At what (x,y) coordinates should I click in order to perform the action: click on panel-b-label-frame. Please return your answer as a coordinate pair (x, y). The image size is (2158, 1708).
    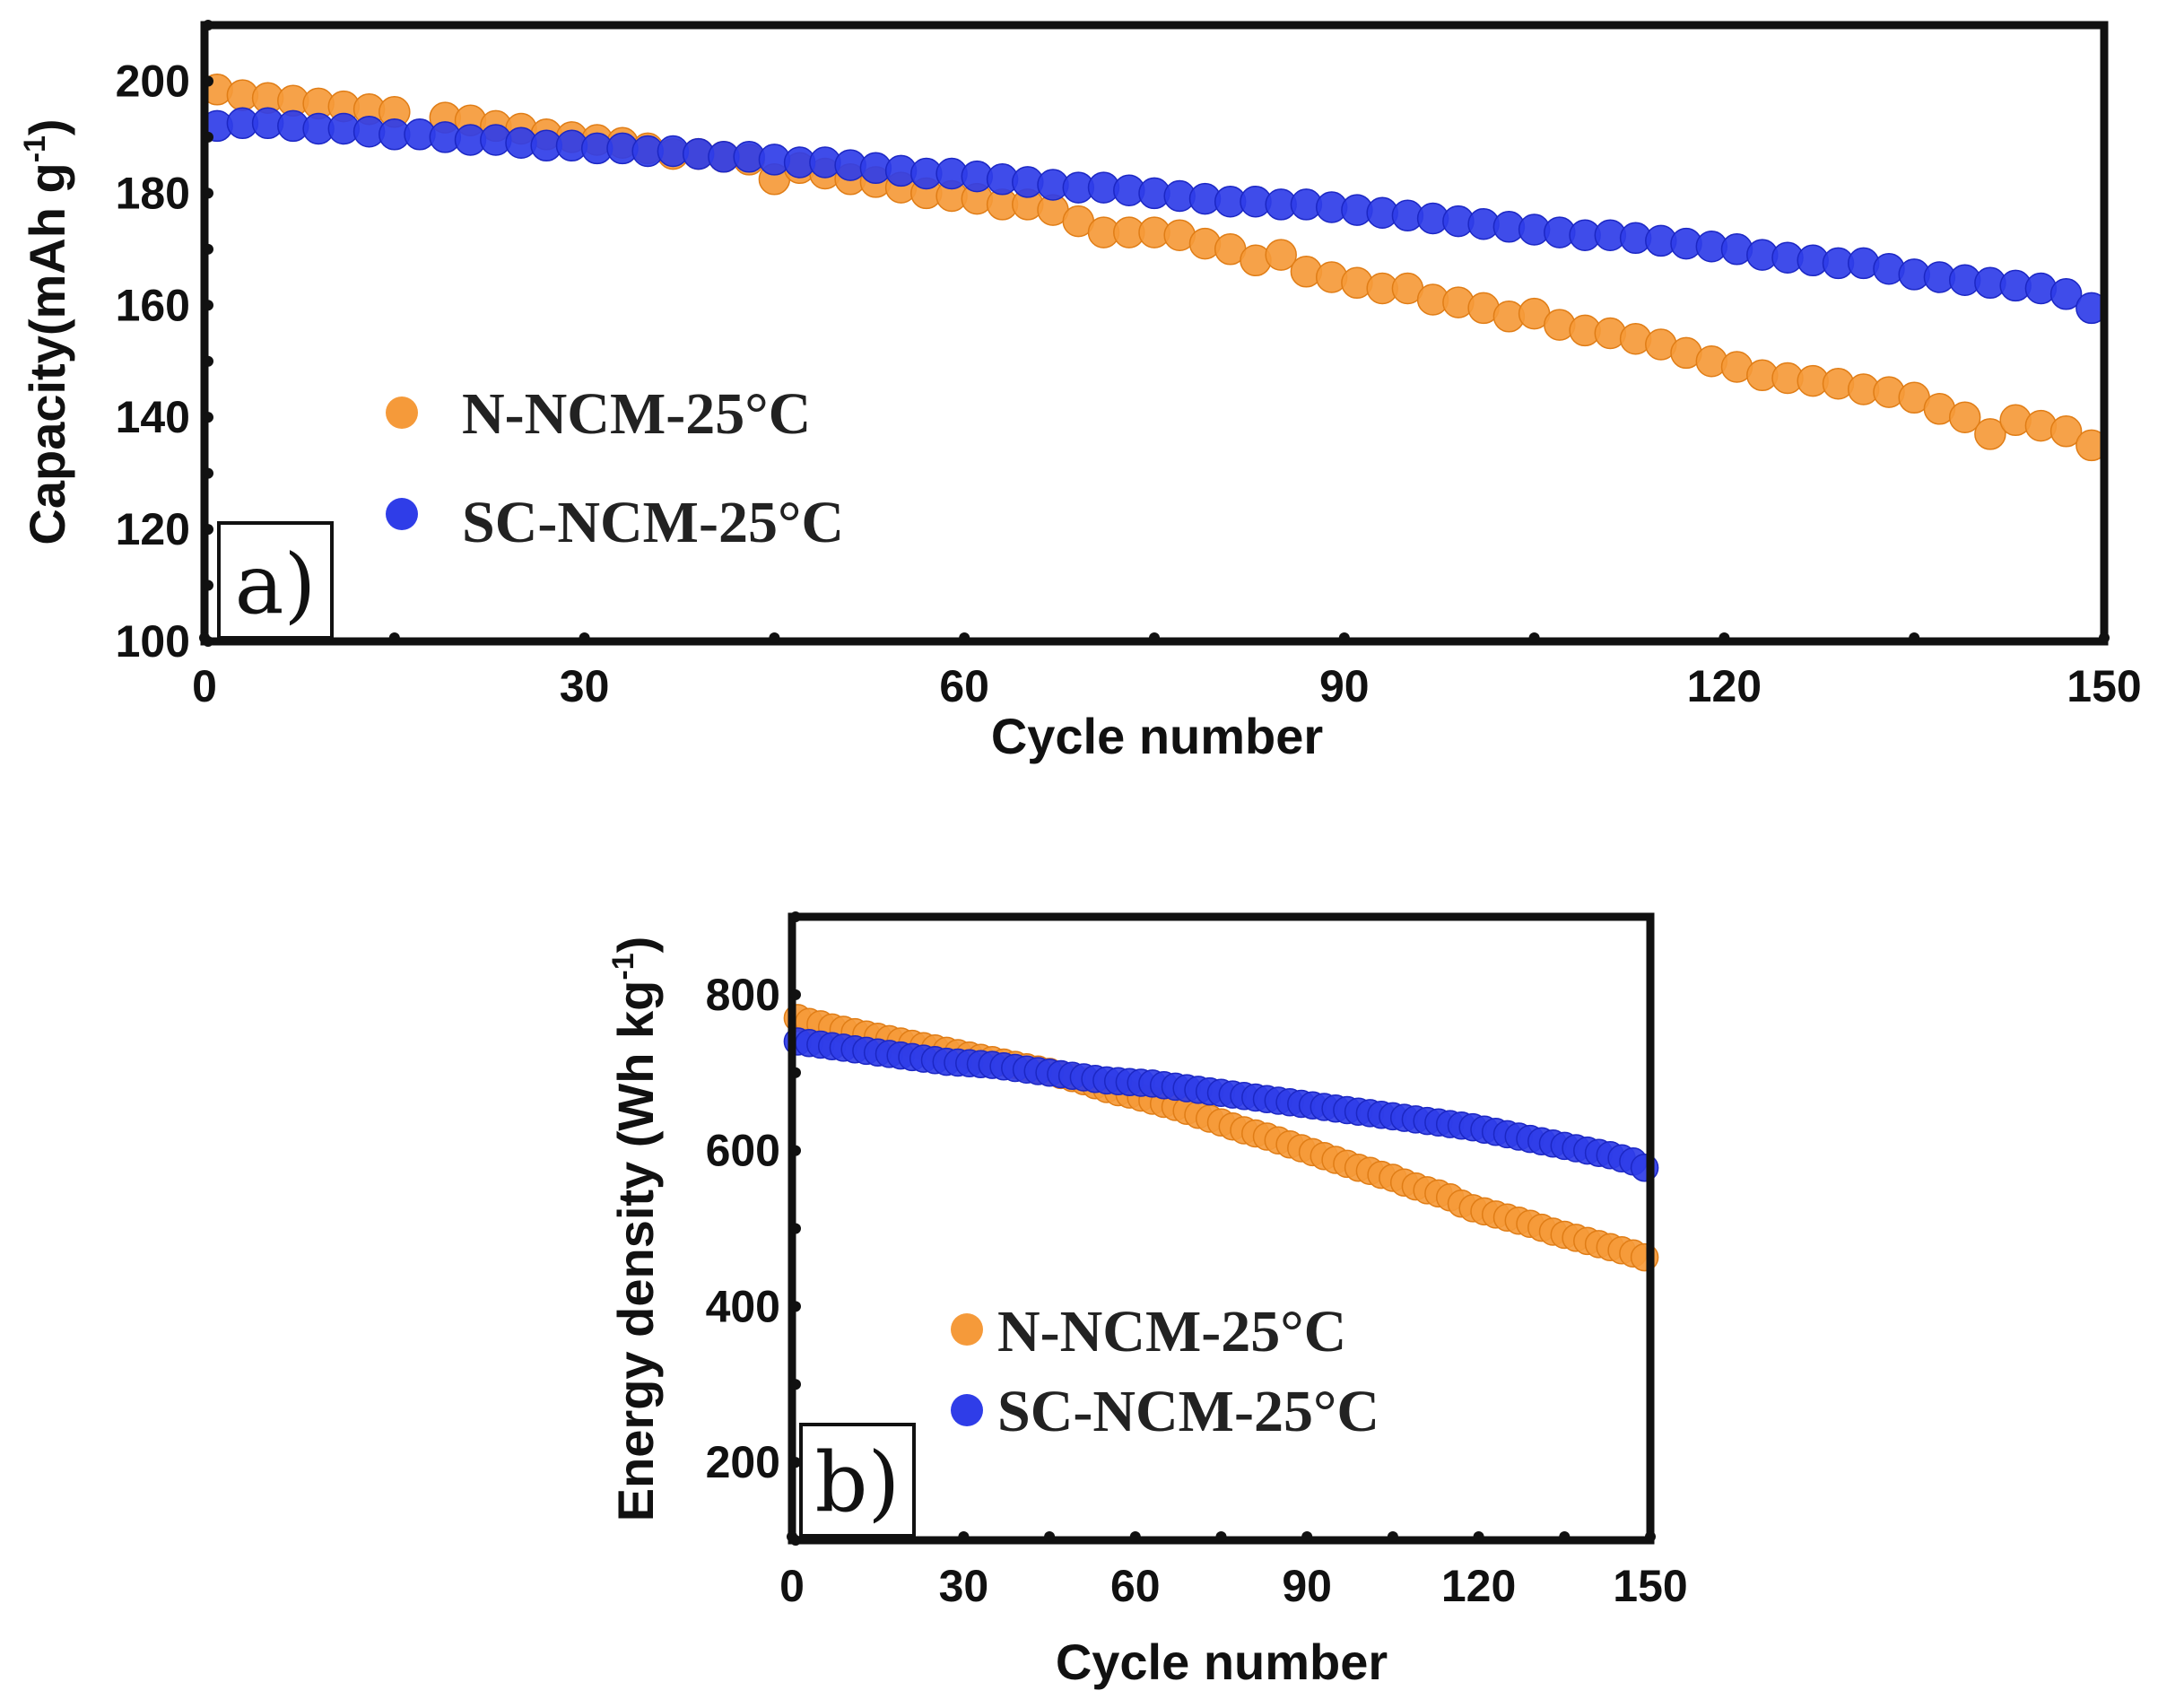
    Looking at the image, I should click on (858, 1480).